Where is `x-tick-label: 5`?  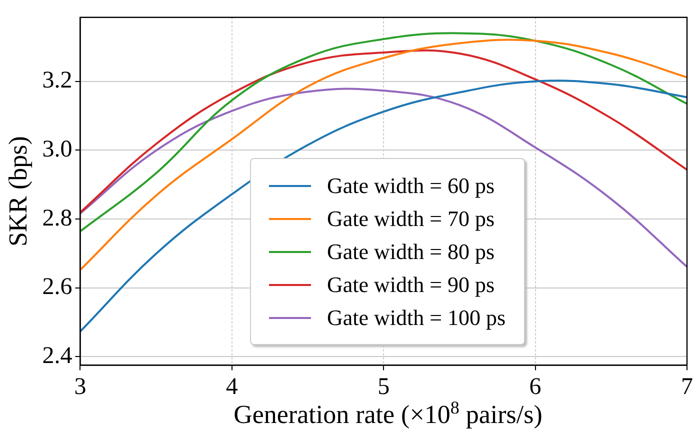
x-tick-label: 5 is located at coordinates (384, 387).